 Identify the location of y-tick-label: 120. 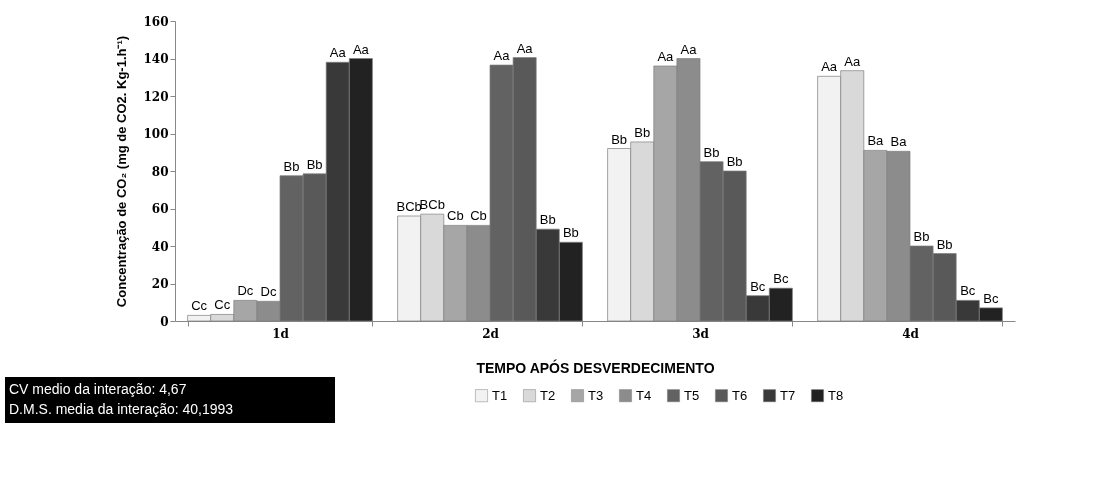
(156, 96).